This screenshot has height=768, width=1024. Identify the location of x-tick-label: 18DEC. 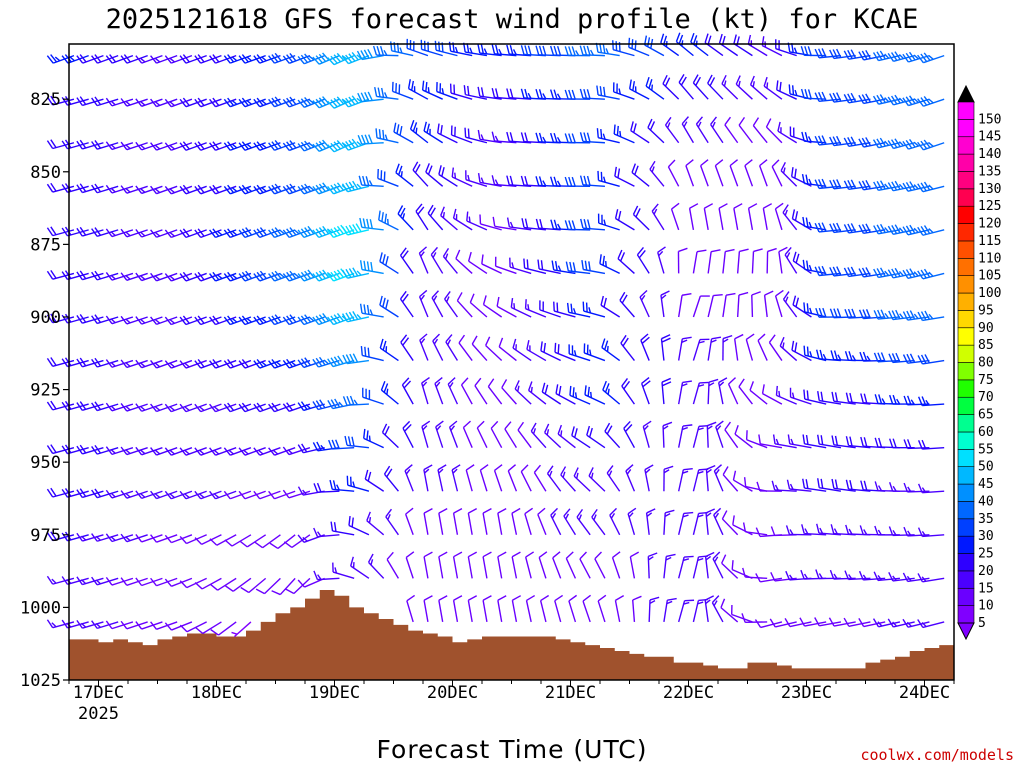
(216, 693).